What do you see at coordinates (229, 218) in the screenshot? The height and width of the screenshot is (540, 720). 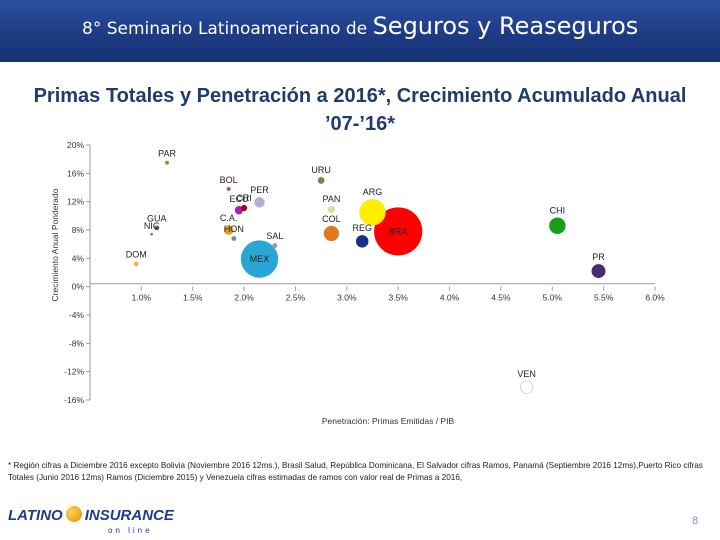 I see `bubble-label-ca: C.A.` at bounding box center [229, 218].